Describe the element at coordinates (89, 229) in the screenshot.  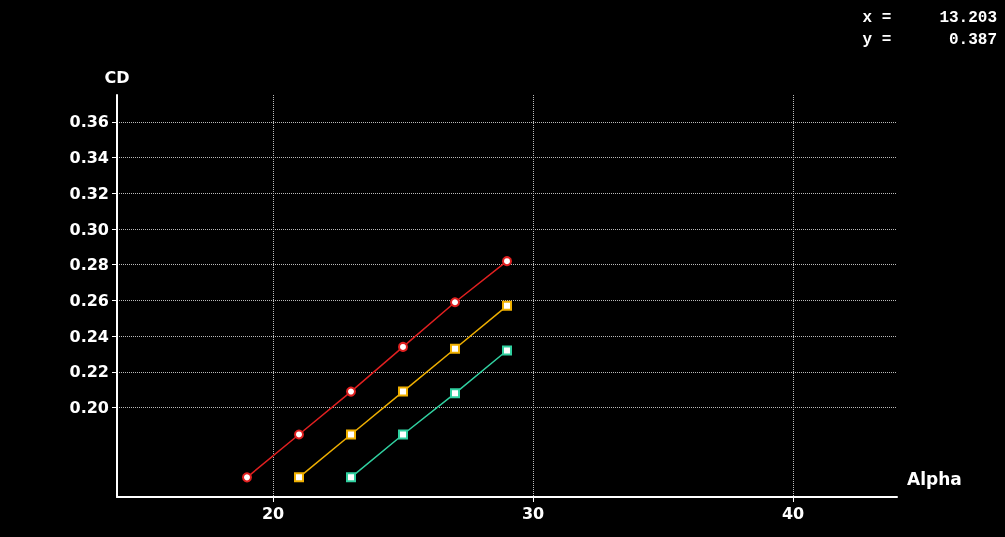
I see `y-tick-label: 0.30` at that location.